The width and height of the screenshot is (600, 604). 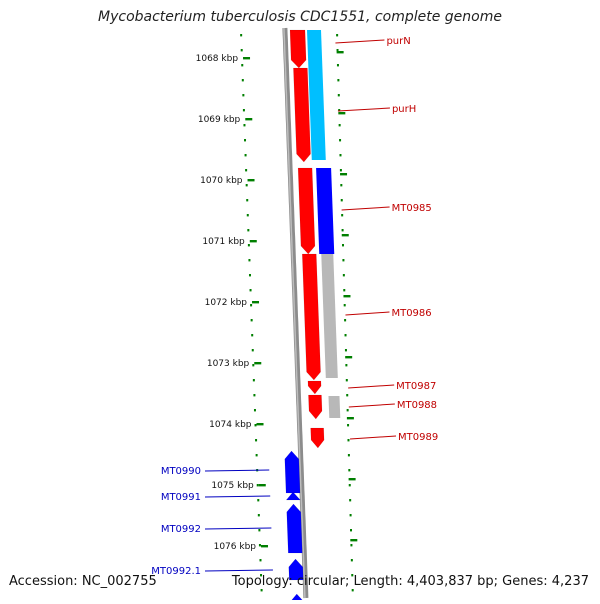 I want to click on genome-backbone, so click(x=295, y=313).